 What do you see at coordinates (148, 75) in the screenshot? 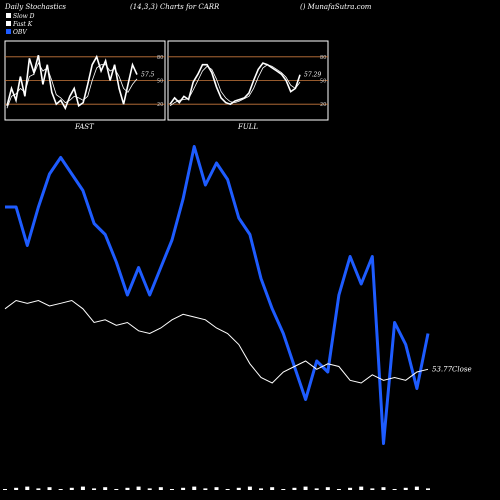
I see `fast-value-label: 57.5` at bounding box center [148, 75].